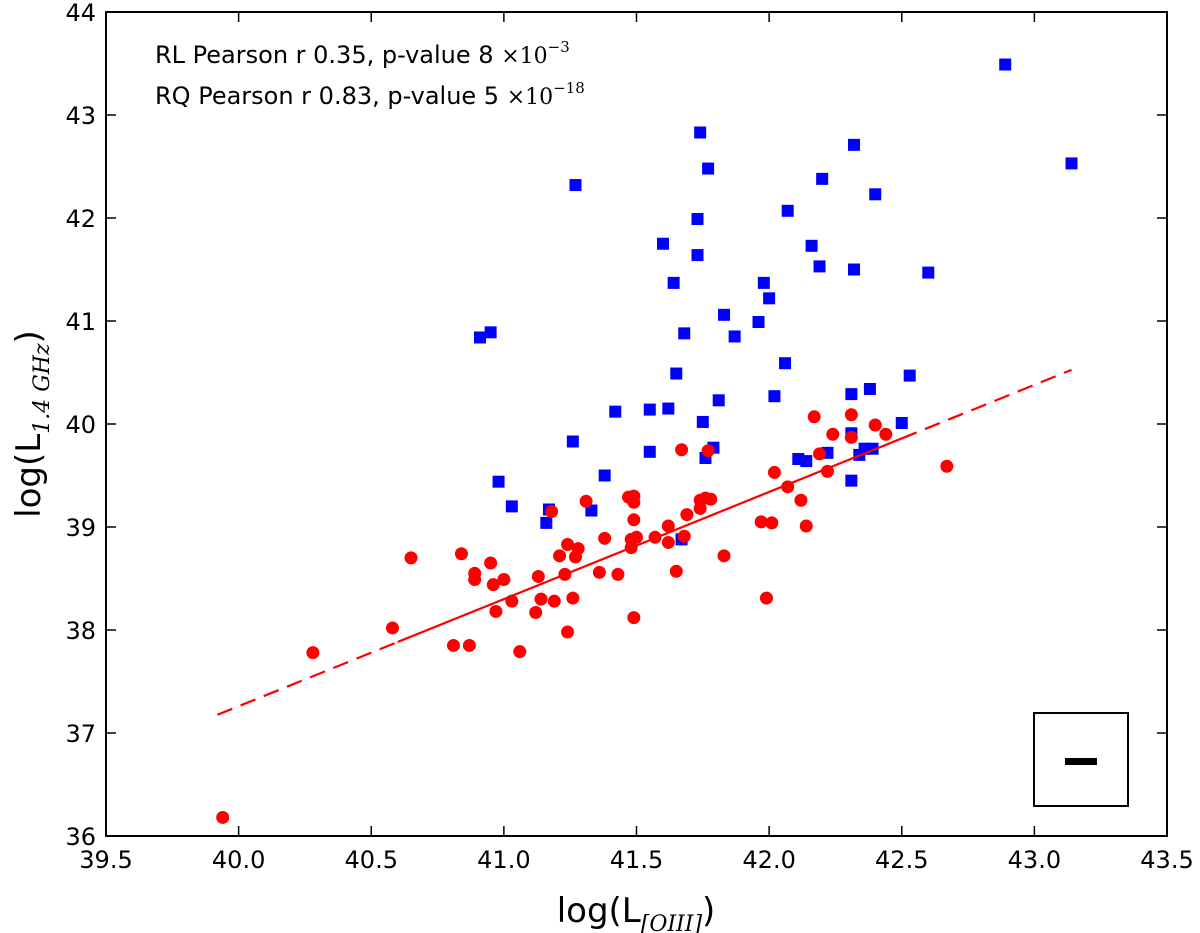  What do you see at coordinates (80, 631) in the screenshot?
I see `y-tick-label: 38` at bounding box center [80, 631].